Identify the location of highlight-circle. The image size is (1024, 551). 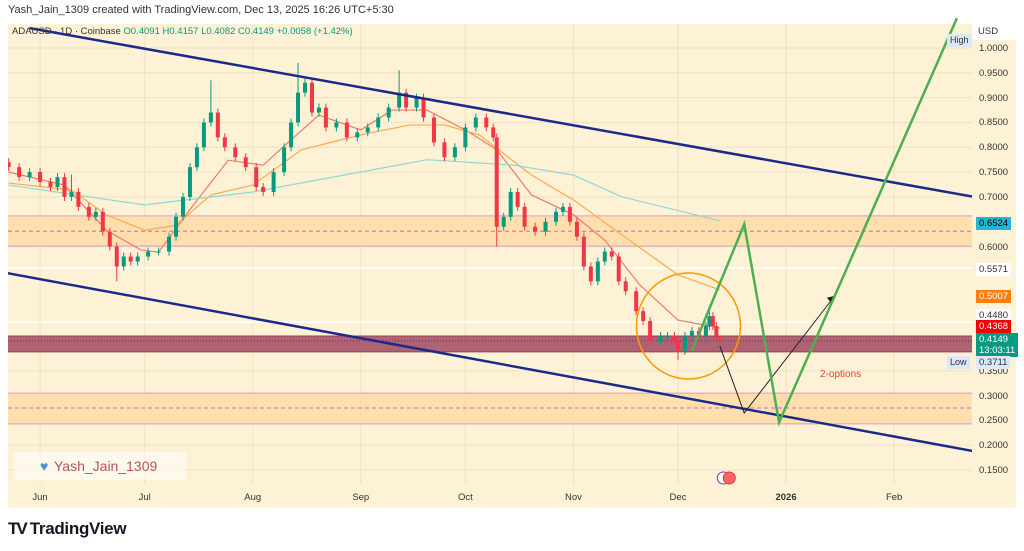
(688, 326).